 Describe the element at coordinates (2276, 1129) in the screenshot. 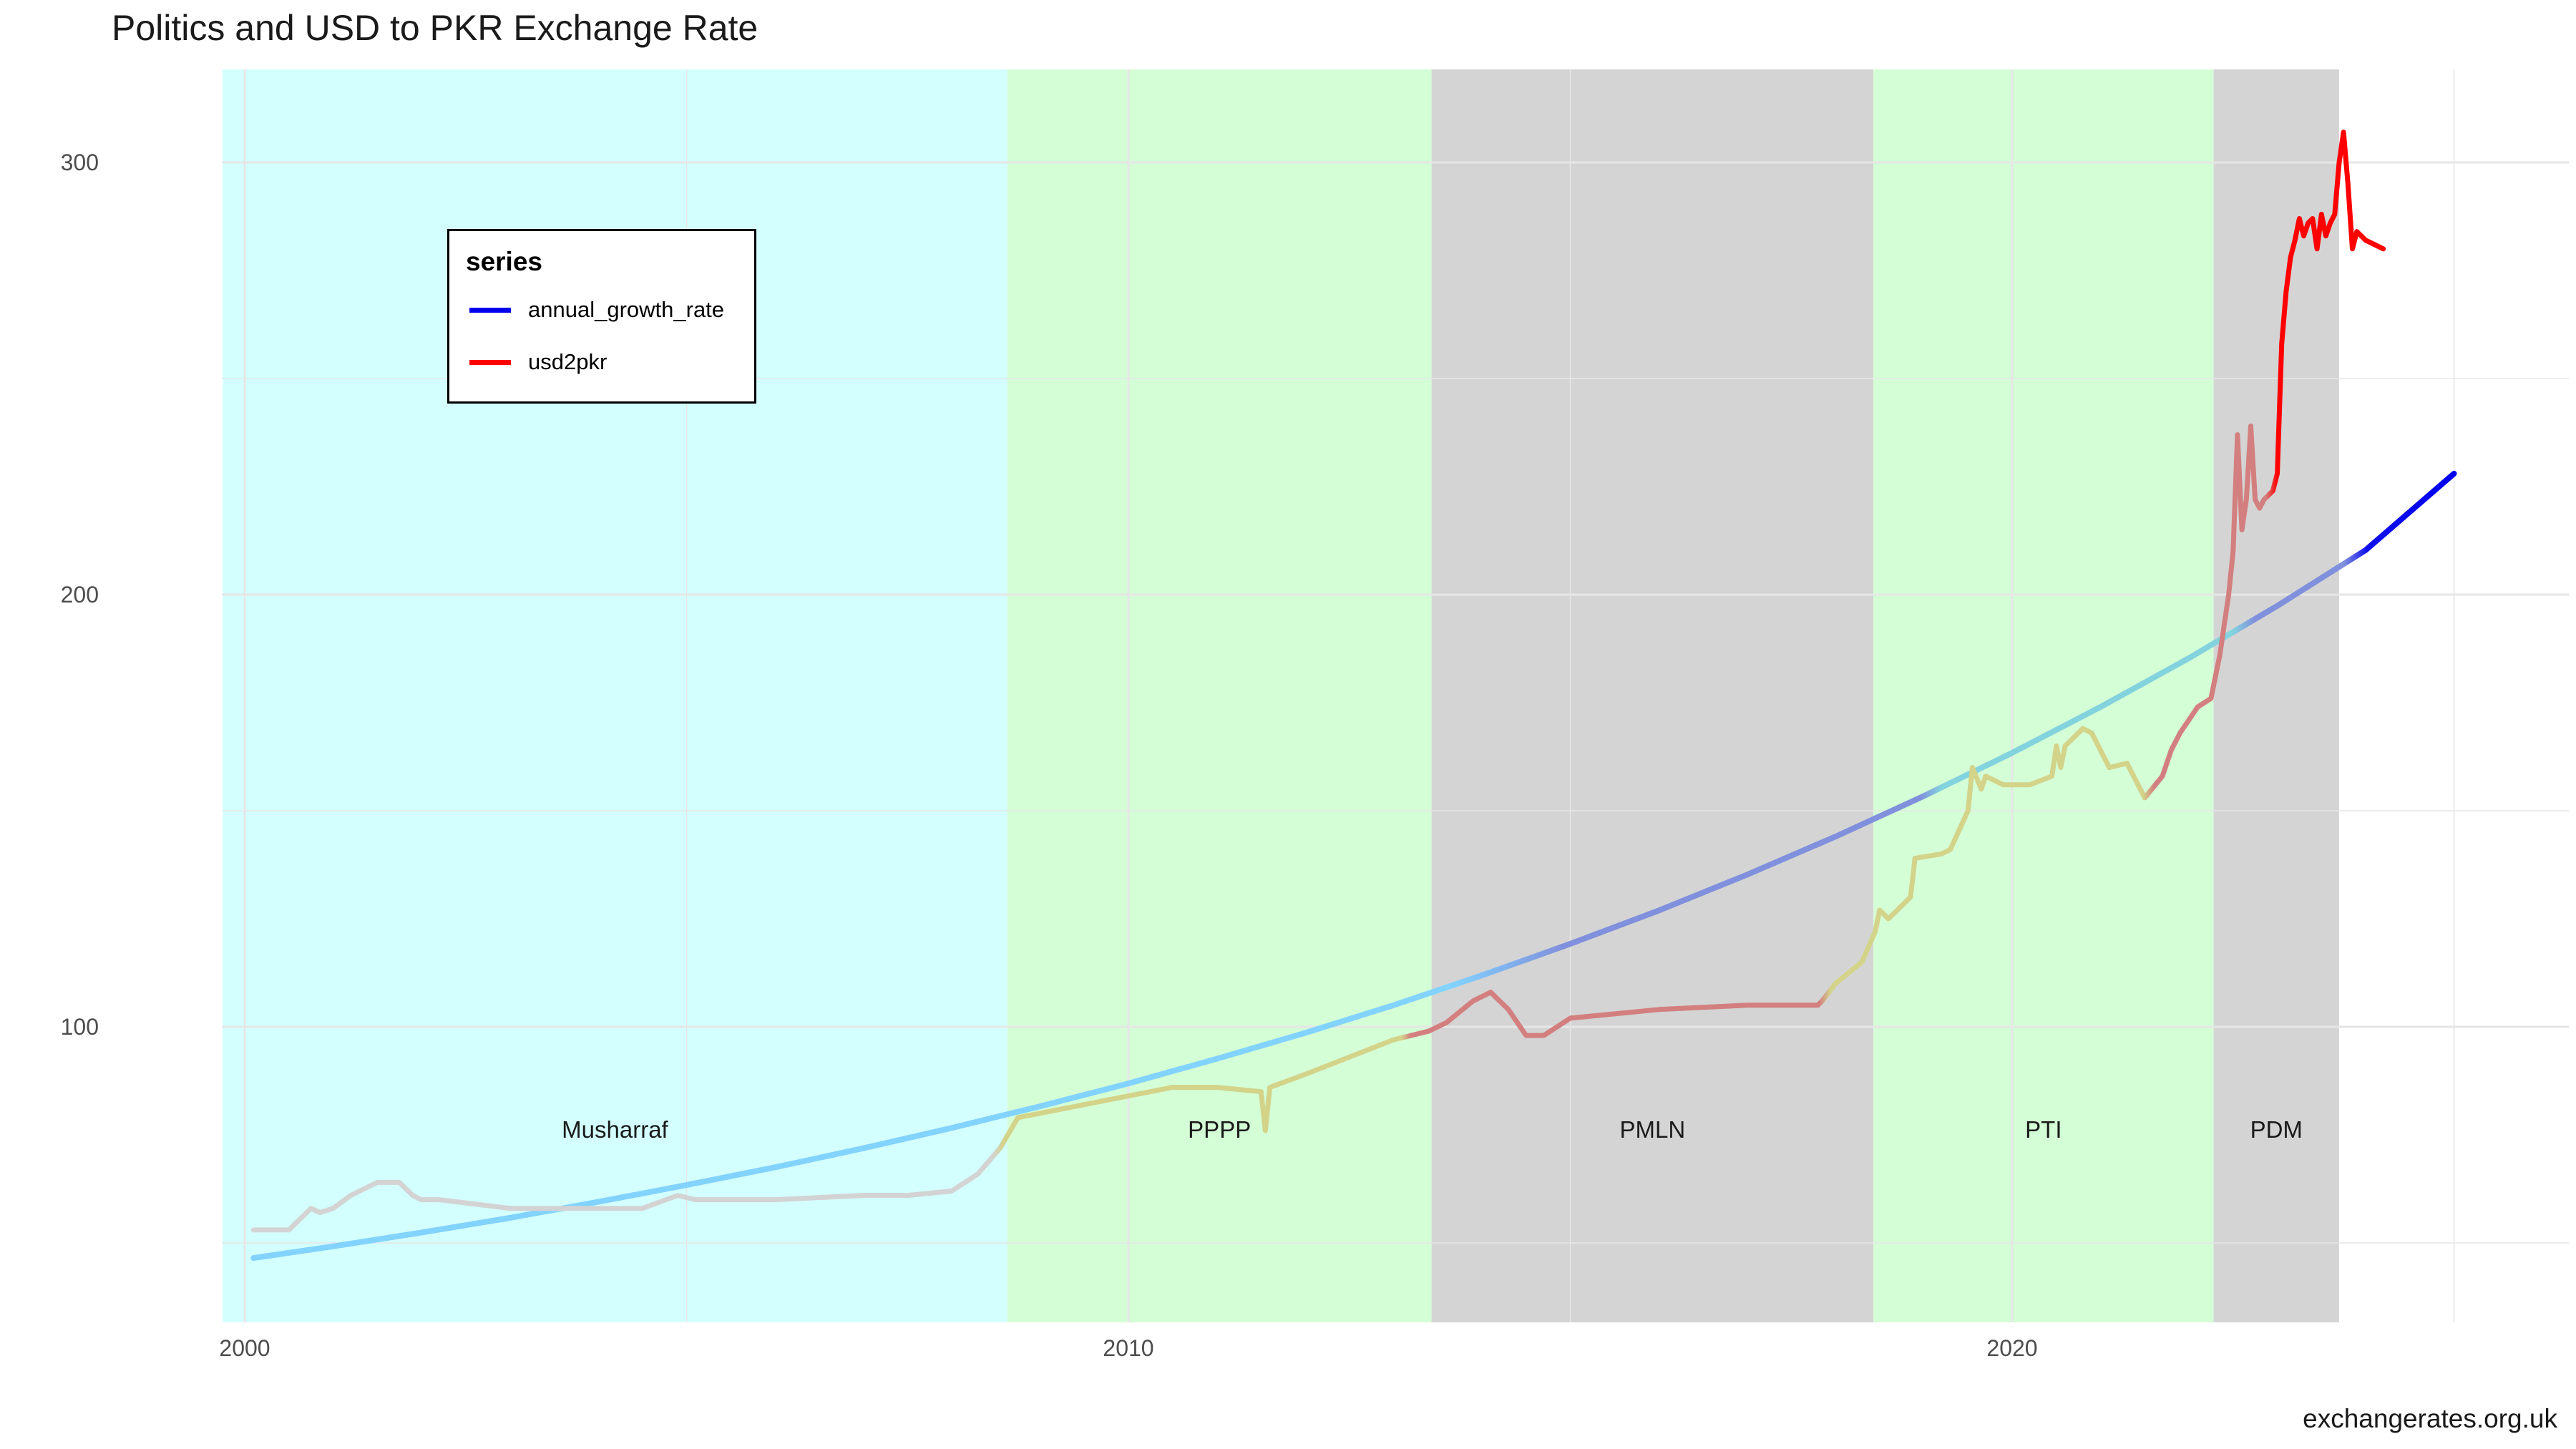

I see `era-label-pdm: PDM` at that location.